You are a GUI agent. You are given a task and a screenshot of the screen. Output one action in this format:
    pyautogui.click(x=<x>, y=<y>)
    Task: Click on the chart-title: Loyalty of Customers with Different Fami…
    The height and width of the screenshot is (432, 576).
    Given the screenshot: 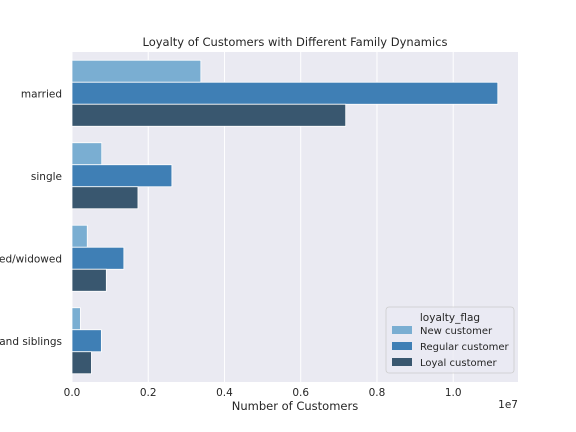 What is the action you would take?
    pyautogui.click(x=295, y=42)
    